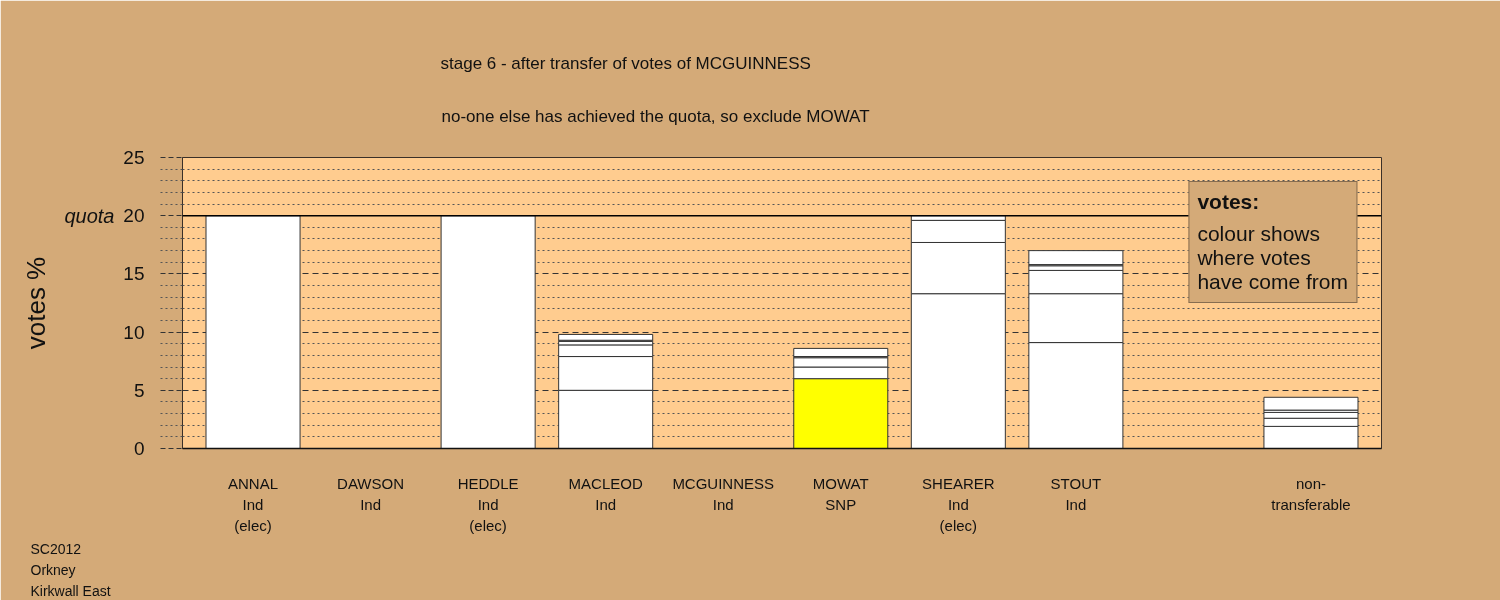  I want to click on x-tick-label: HEDDLE Ind (elec), so click(488, 504).